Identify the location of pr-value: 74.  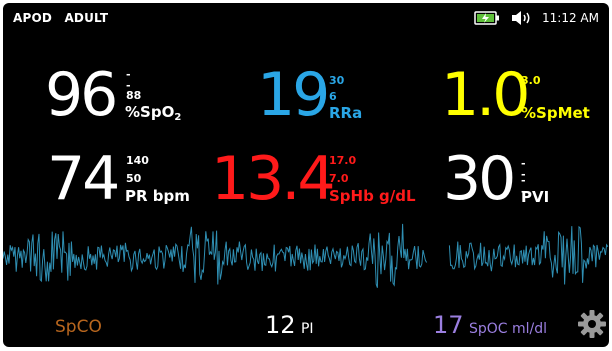
(83, 179).